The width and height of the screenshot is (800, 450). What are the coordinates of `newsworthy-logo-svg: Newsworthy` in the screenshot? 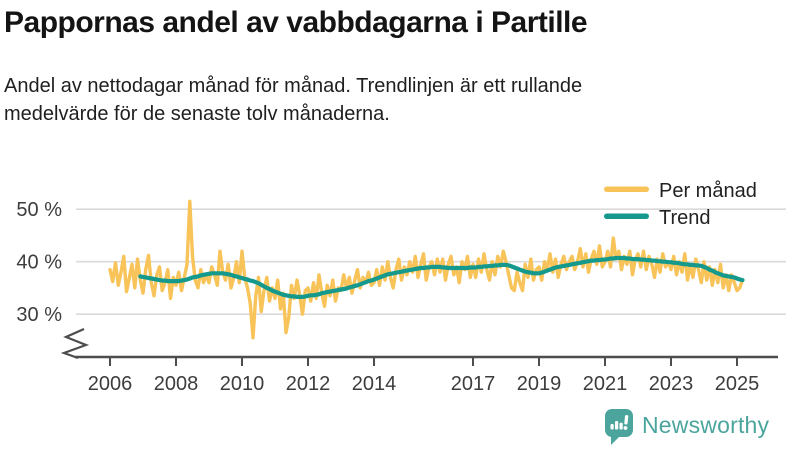 It's located at (687, 427).